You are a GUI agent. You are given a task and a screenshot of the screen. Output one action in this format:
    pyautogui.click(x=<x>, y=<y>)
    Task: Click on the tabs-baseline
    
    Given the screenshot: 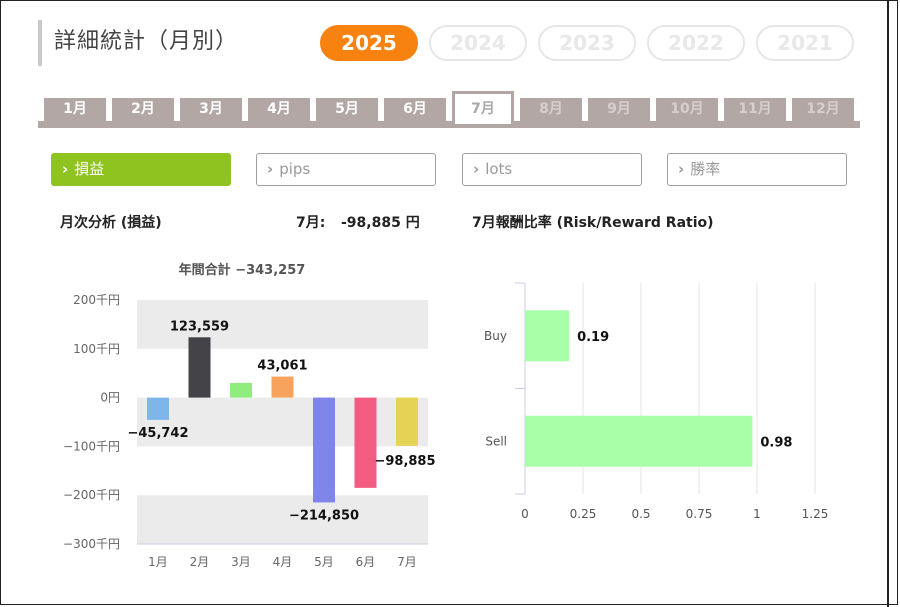 What is the action you would take?
    pyautogui.click(x=449, y=124)
    